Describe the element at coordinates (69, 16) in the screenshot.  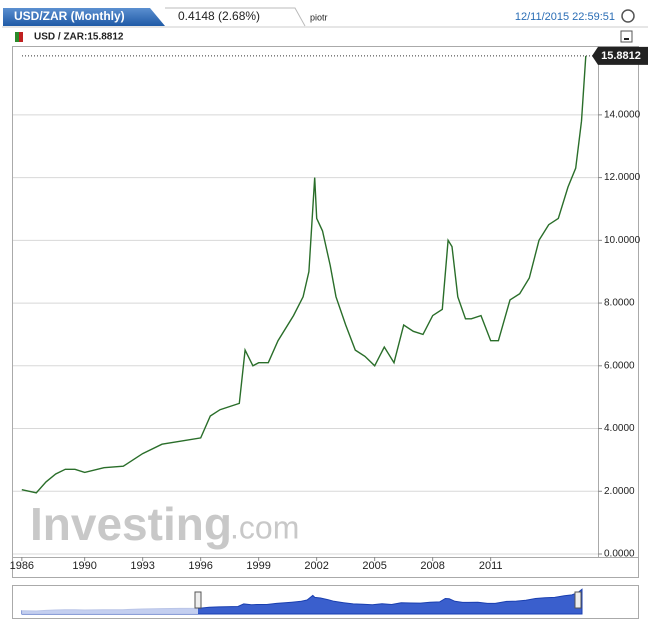
I see `tab-title: USD/ZAR (Monthly)` at that location.